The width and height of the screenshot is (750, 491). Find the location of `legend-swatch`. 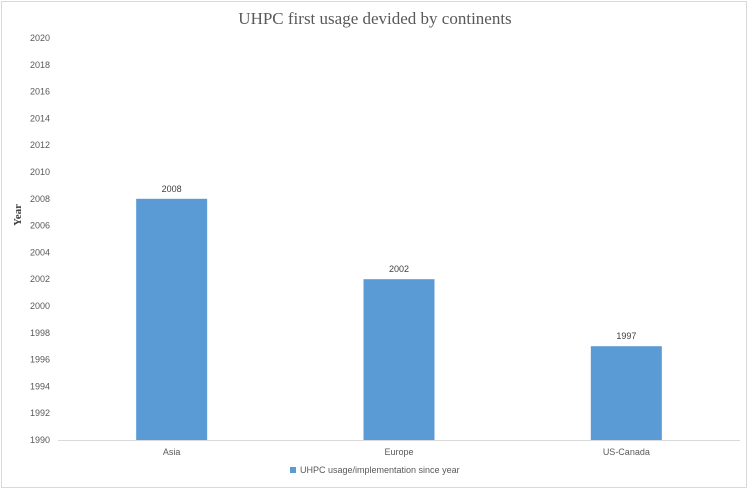

legend-swatch is located at coordinates (293, 470).